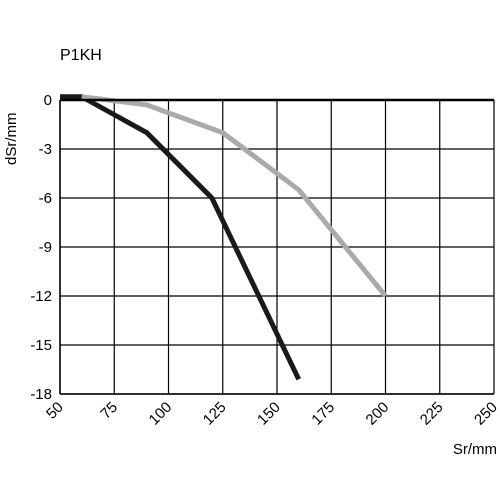  Describe the element at coordinates (41, 345) in the screenshot. I see `y-tick-label: -15` at that location.